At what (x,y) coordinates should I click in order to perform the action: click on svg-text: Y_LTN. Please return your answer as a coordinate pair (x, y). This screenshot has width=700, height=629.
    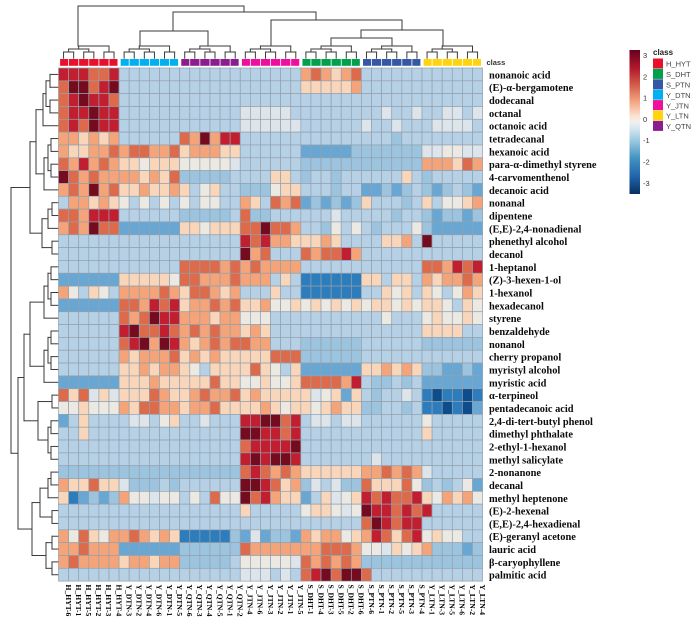
    Looking at the image, I should click on (677, 116).